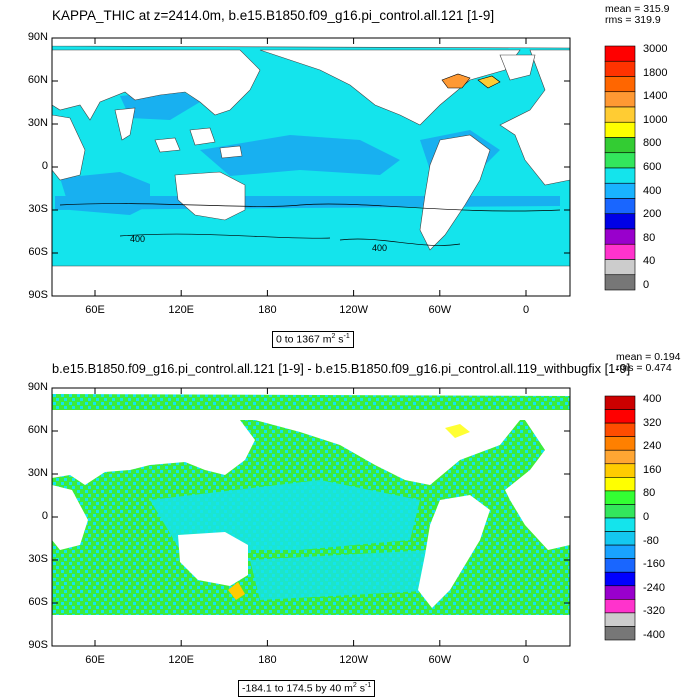 The image size is (700, 700). What do you see at coordinates (644, 368) in the screenshot?
I see `panel2-rms: rms = 0.474` at bounding box center [644, 368].